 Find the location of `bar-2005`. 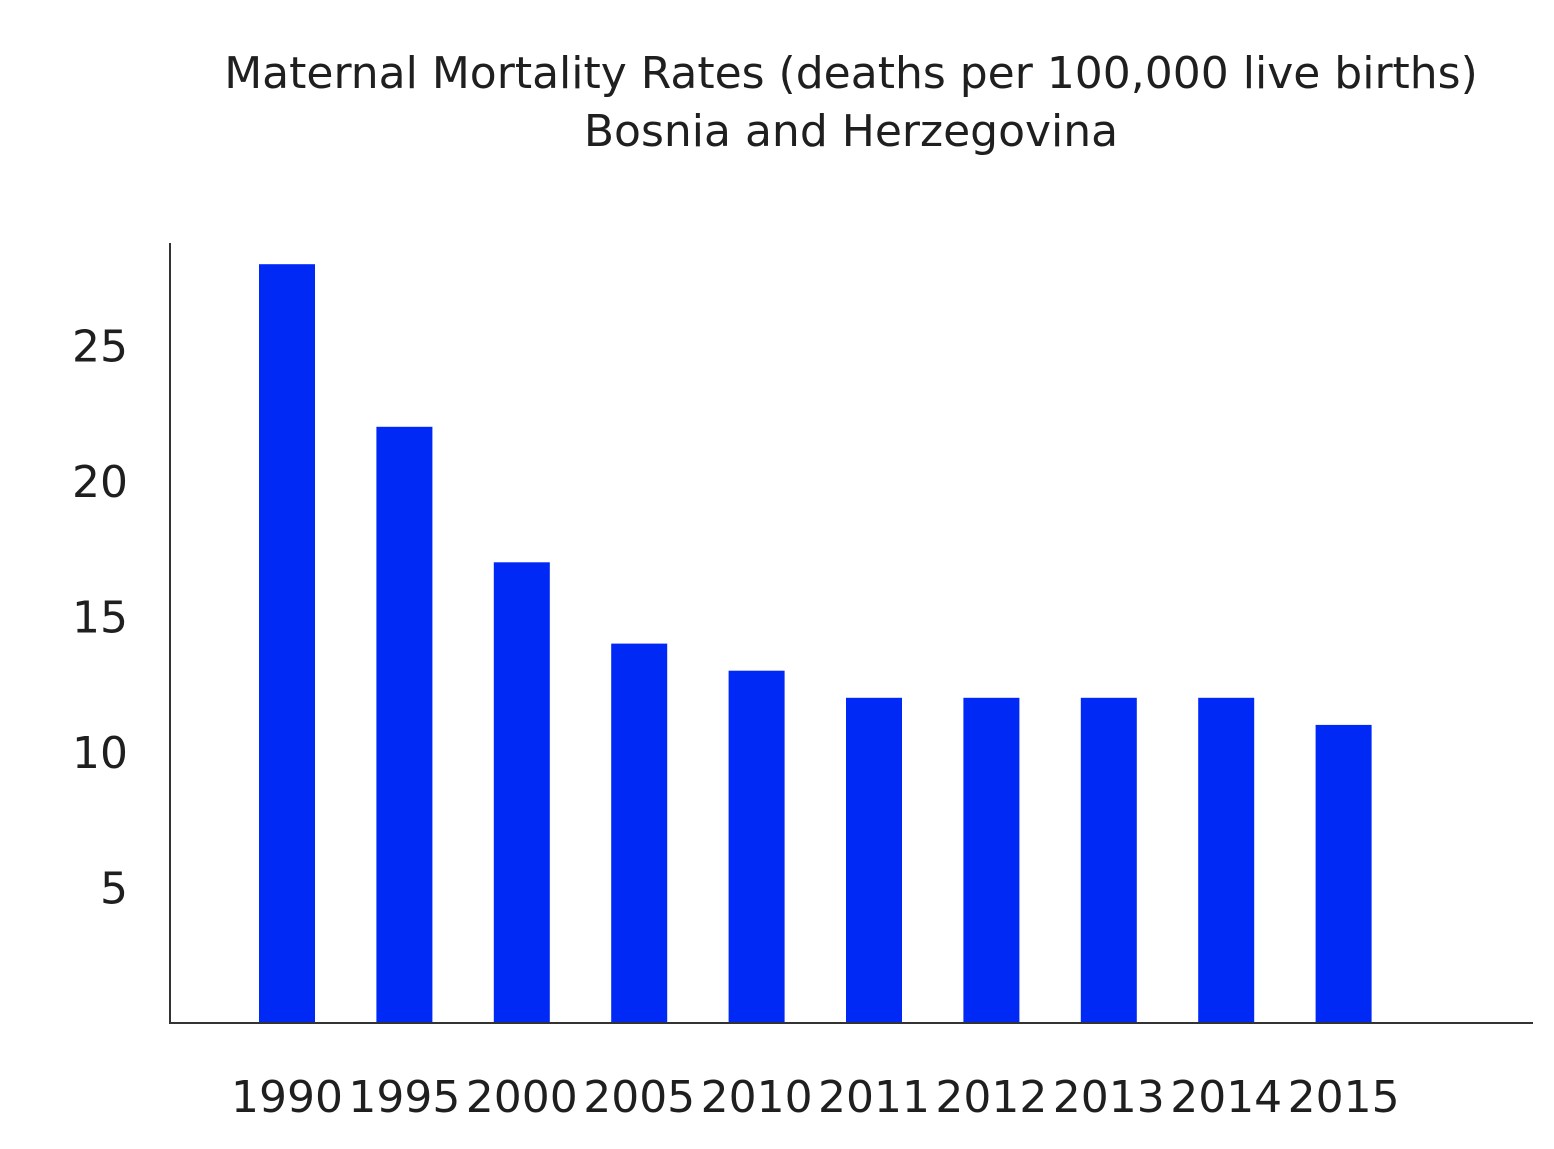

bar-2005 is located at coordinates (639, 833).